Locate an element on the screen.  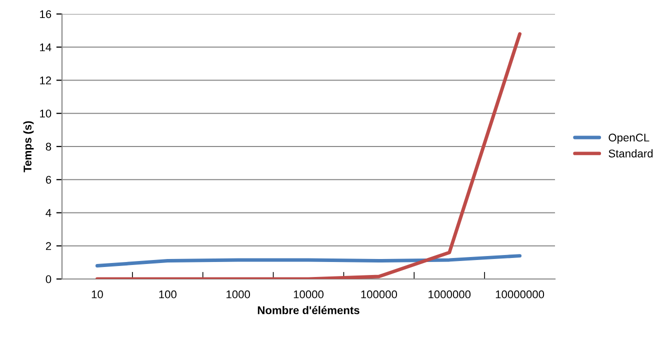
y-tick-label: 6 is located at coordinates (49, 180).